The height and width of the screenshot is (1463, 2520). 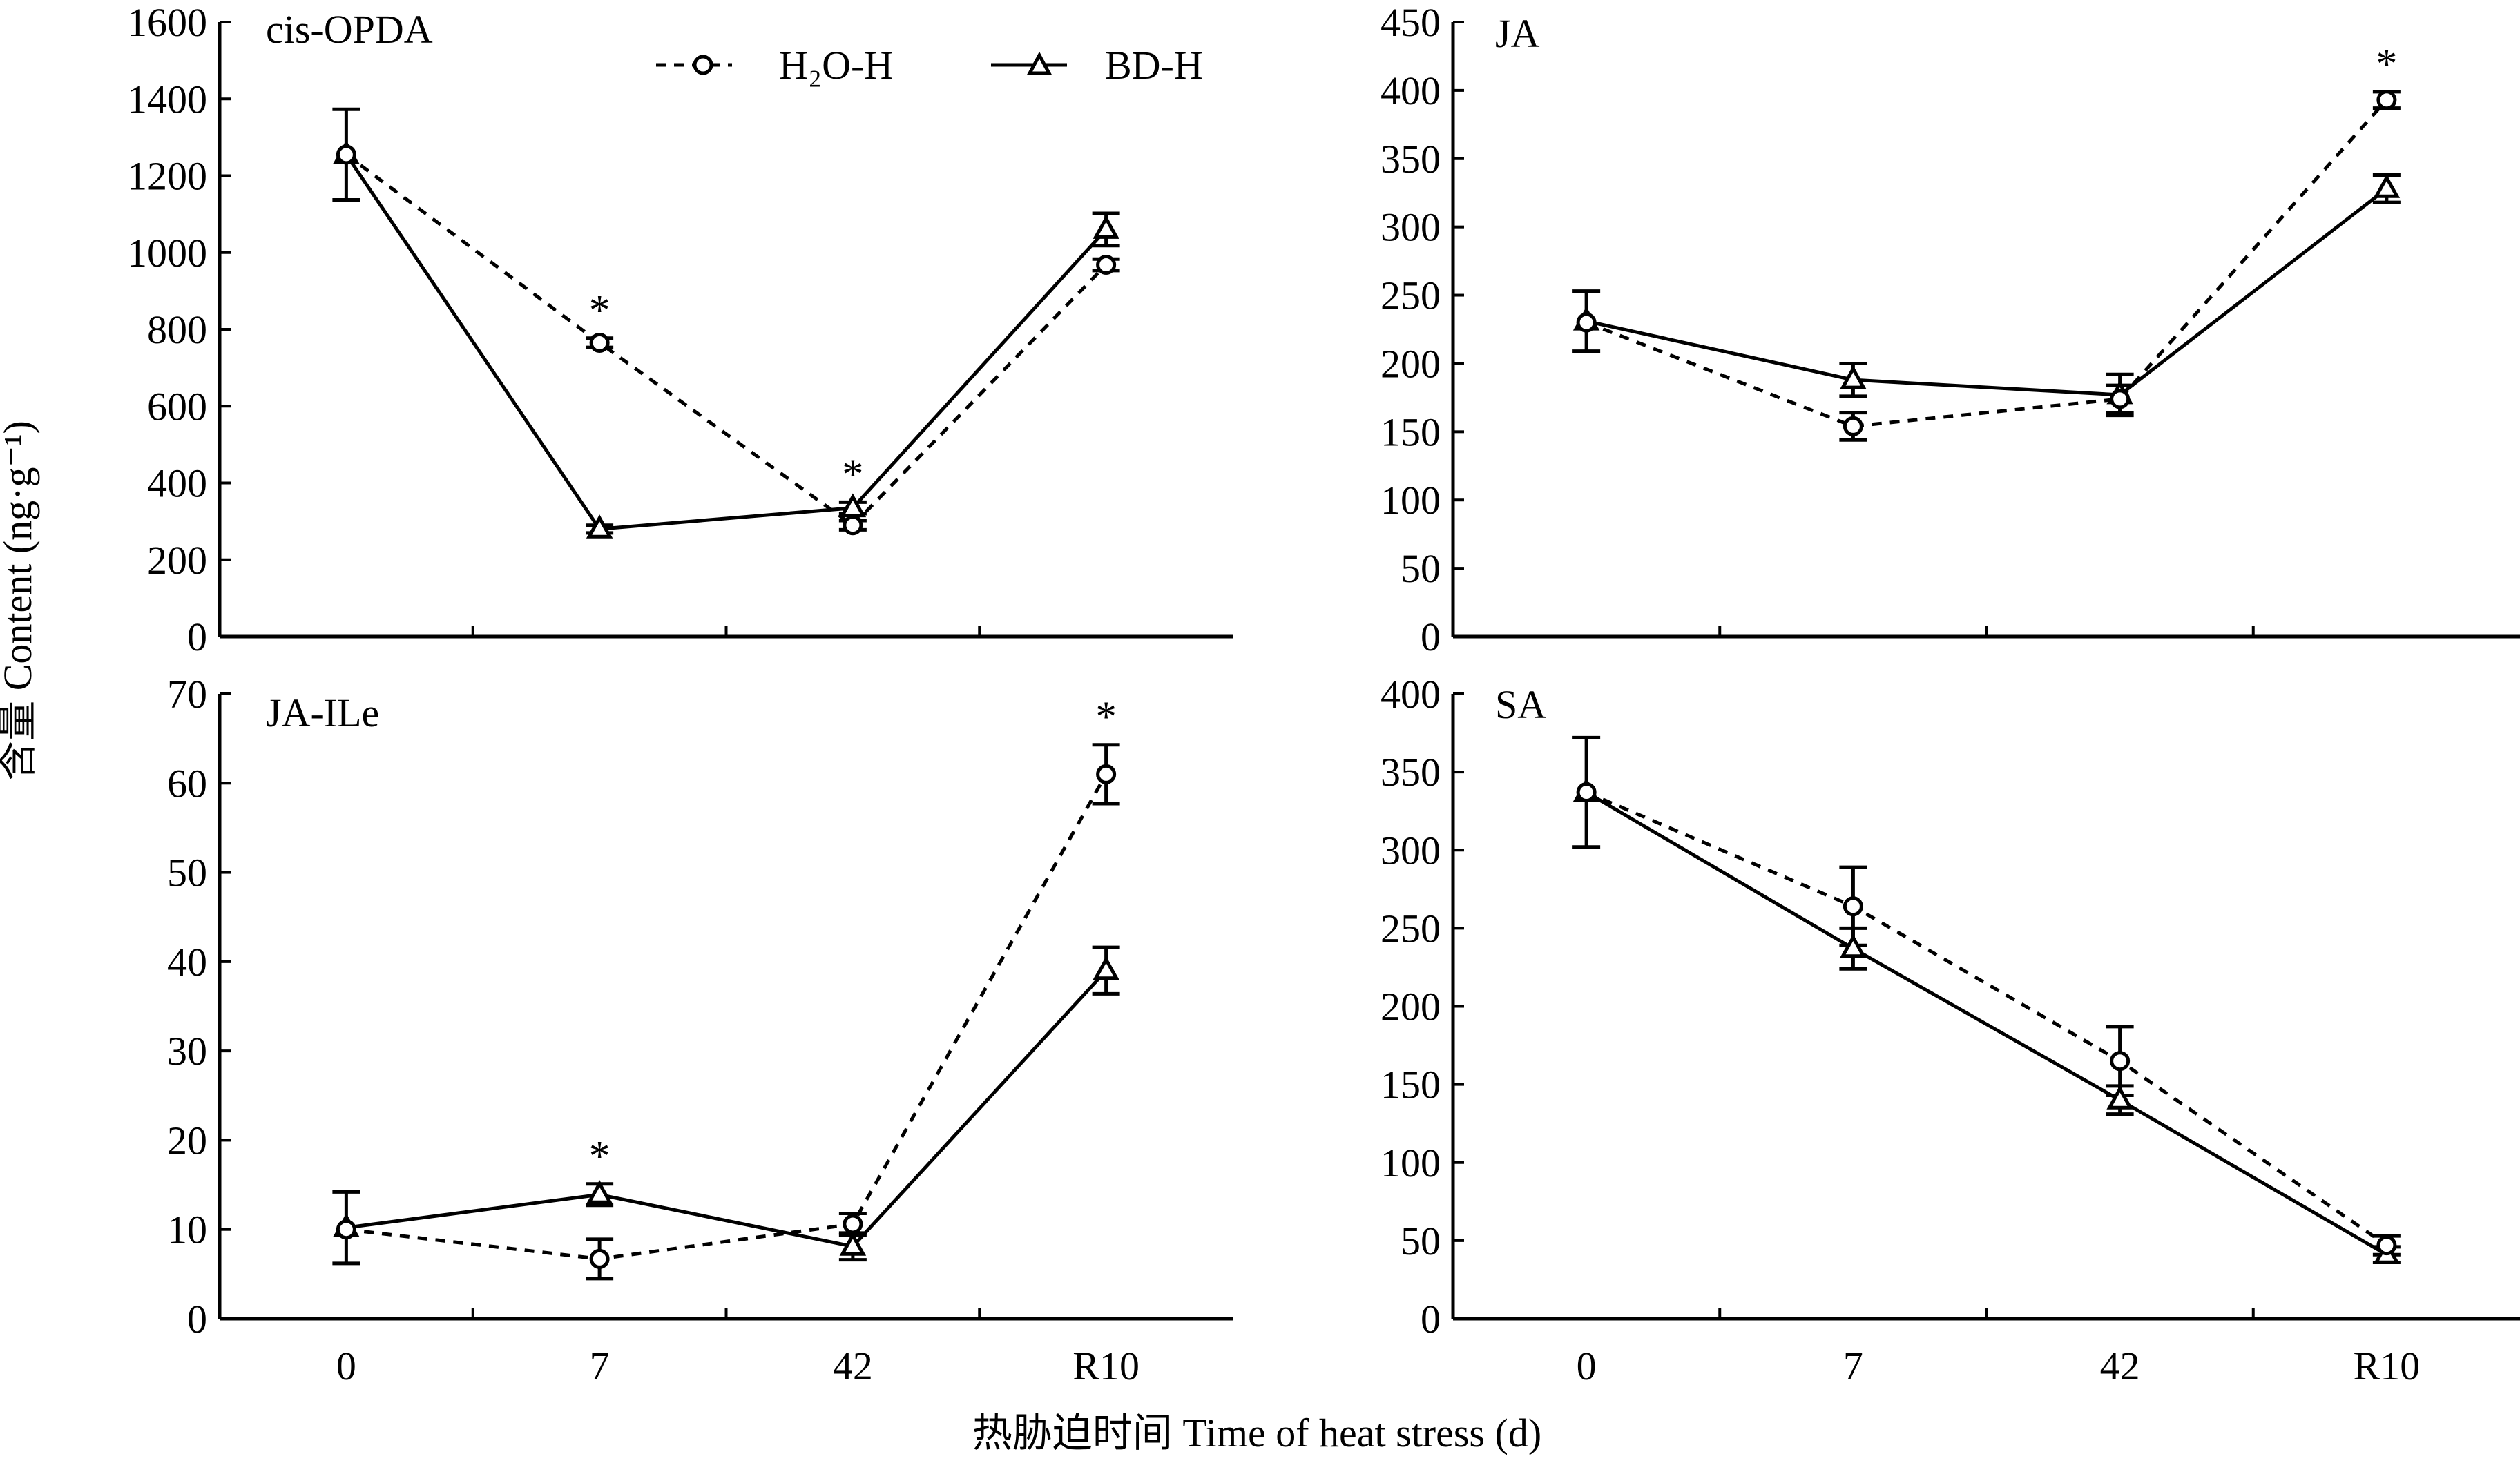 I want to click on y-tick-label: 1600, so click(x=167, y=22).